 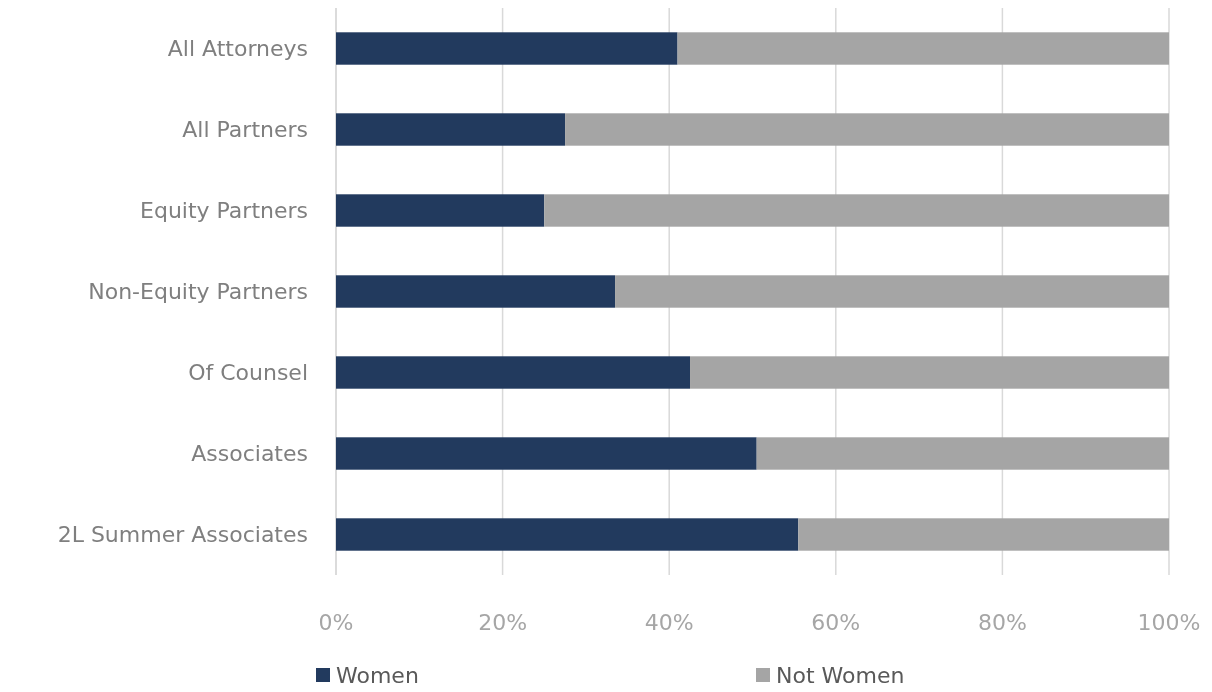 I want to click on y-tick-label: 2L Summer Associates, so click(x=182, y=535).